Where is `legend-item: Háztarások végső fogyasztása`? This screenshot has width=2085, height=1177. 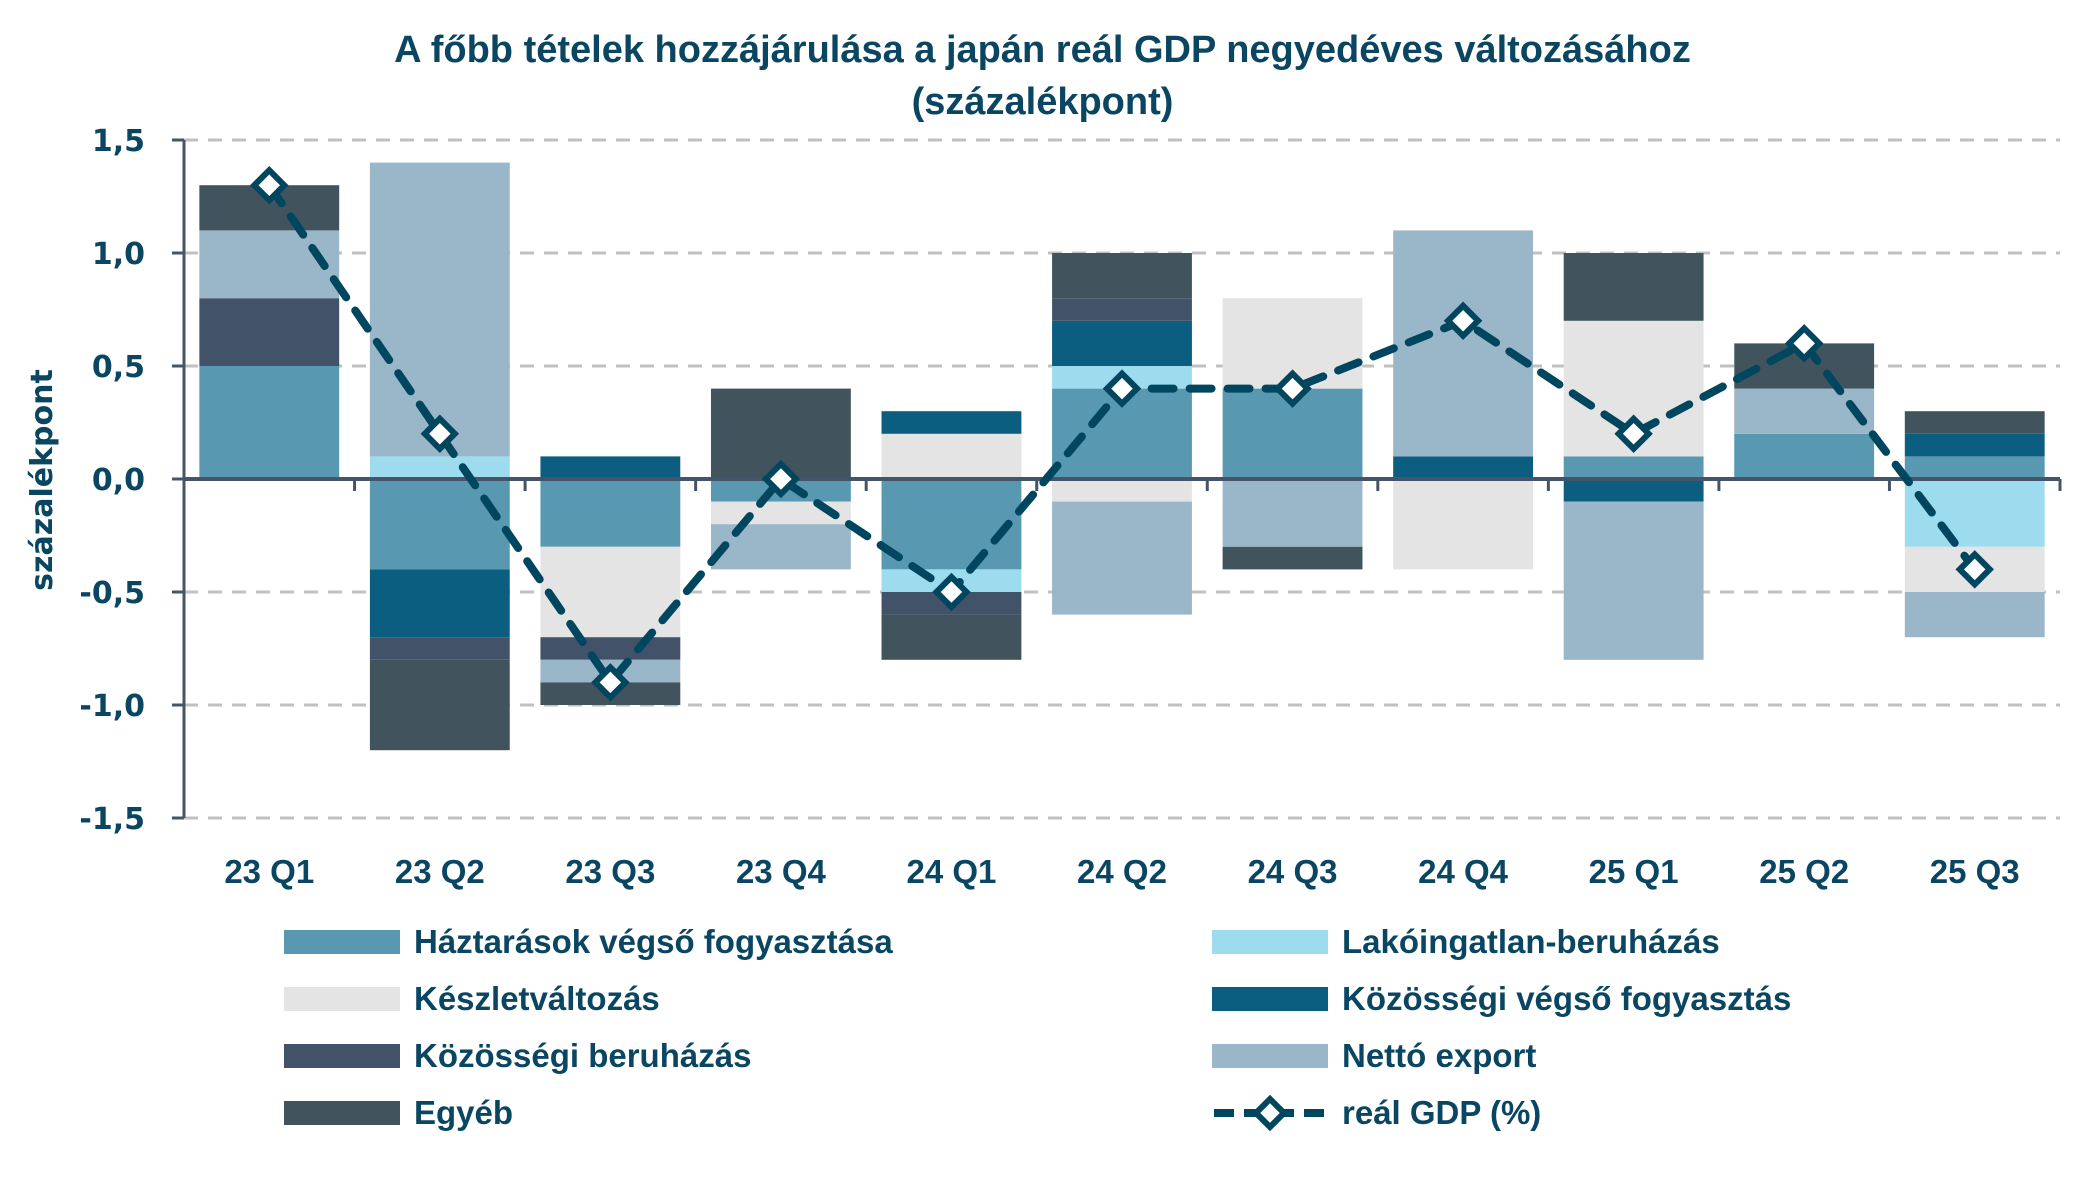
legend-item: Háztarások végső fogyasztása is located at coordinates (588, 942).